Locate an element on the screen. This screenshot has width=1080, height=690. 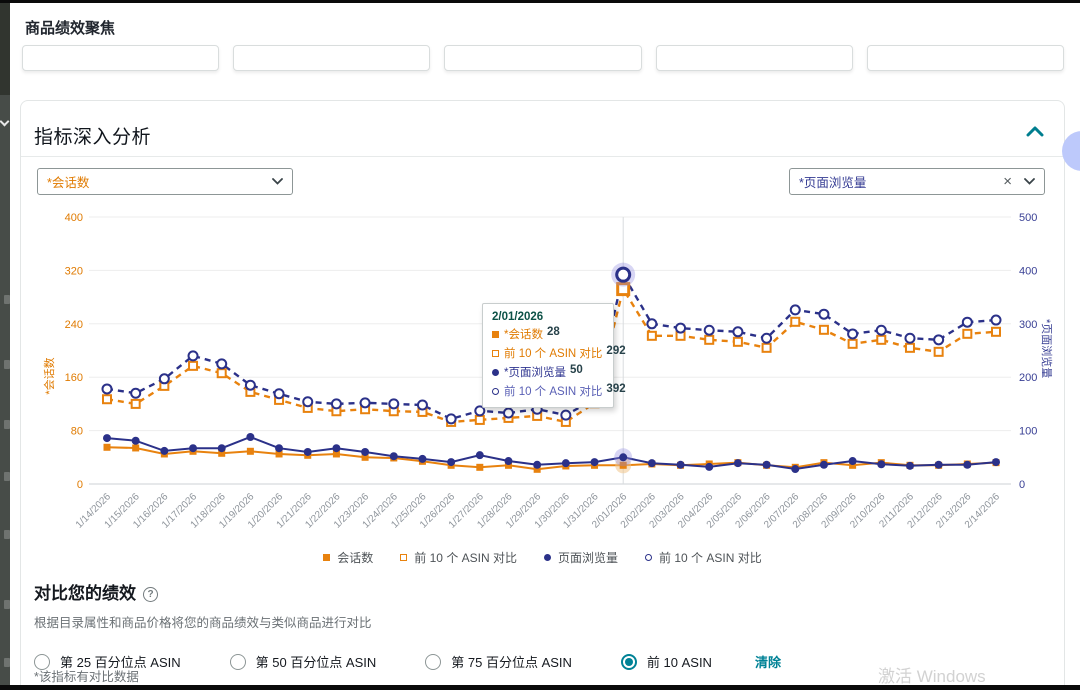
help-icon: ? is located at coordinates (150, 594).